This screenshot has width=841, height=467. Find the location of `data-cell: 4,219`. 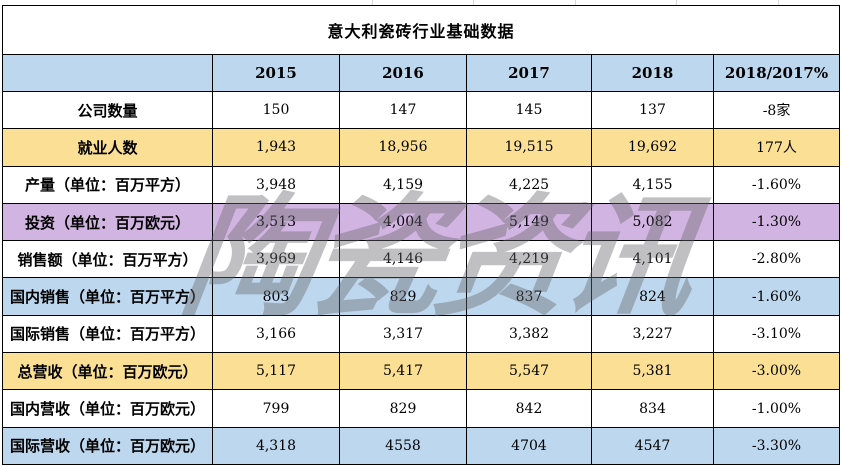

data-cell: 4,219 is located at coordinates (529, 259).